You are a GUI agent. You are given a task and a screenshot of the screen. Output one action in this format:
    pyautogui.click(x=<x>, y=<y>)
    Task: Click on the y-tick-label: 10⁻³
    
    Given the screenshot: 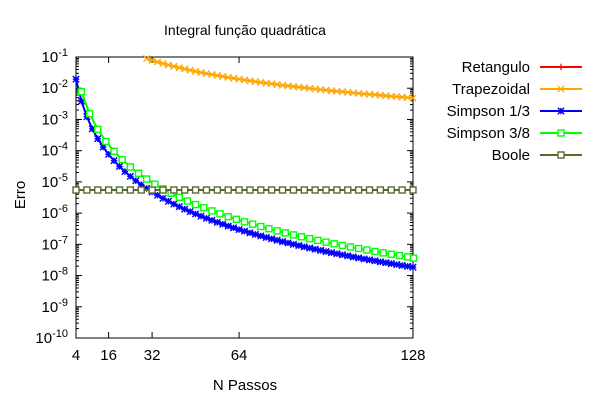 What is the action you would take?
    pyautogui.click(x=55, y=118)
    